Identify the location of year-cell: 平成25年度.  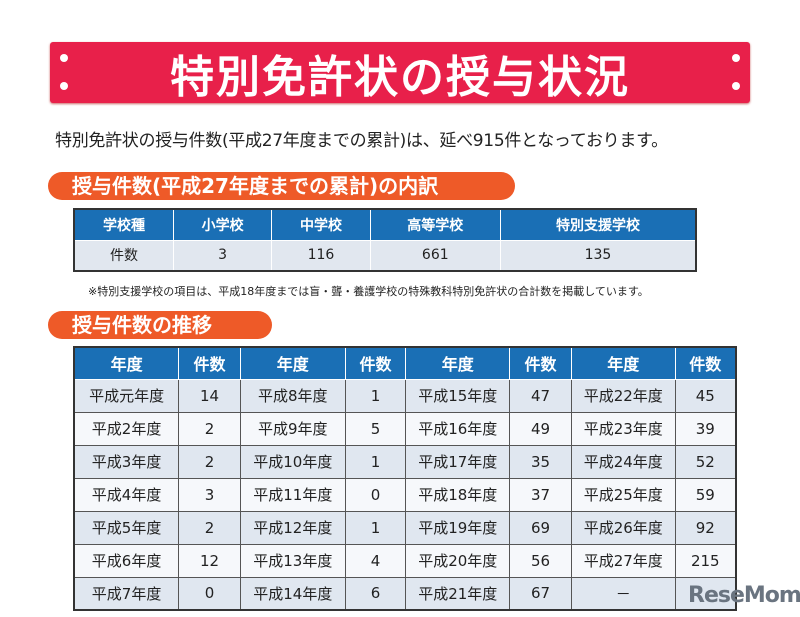
(623, 494).